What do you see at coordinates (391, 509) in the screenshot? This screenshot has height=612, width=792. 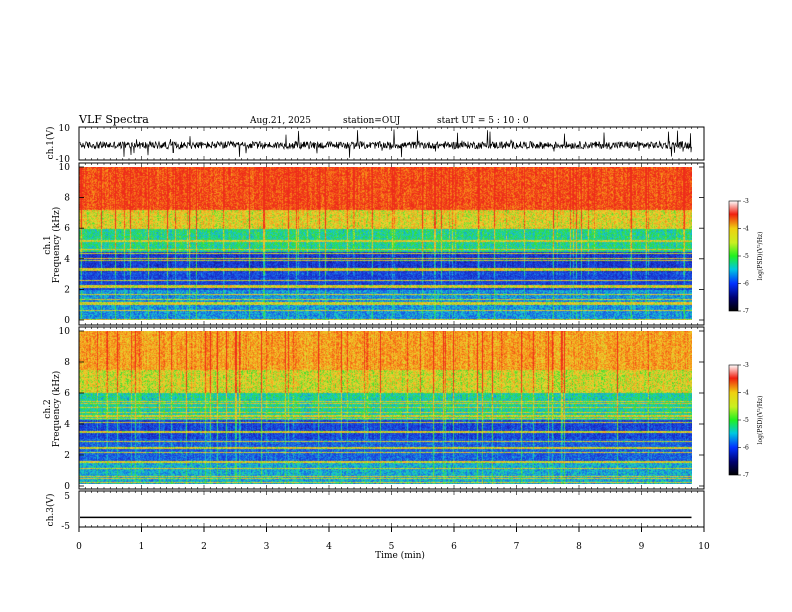 I see `ch3-waveform-frame` at bounding box center [391, 509].